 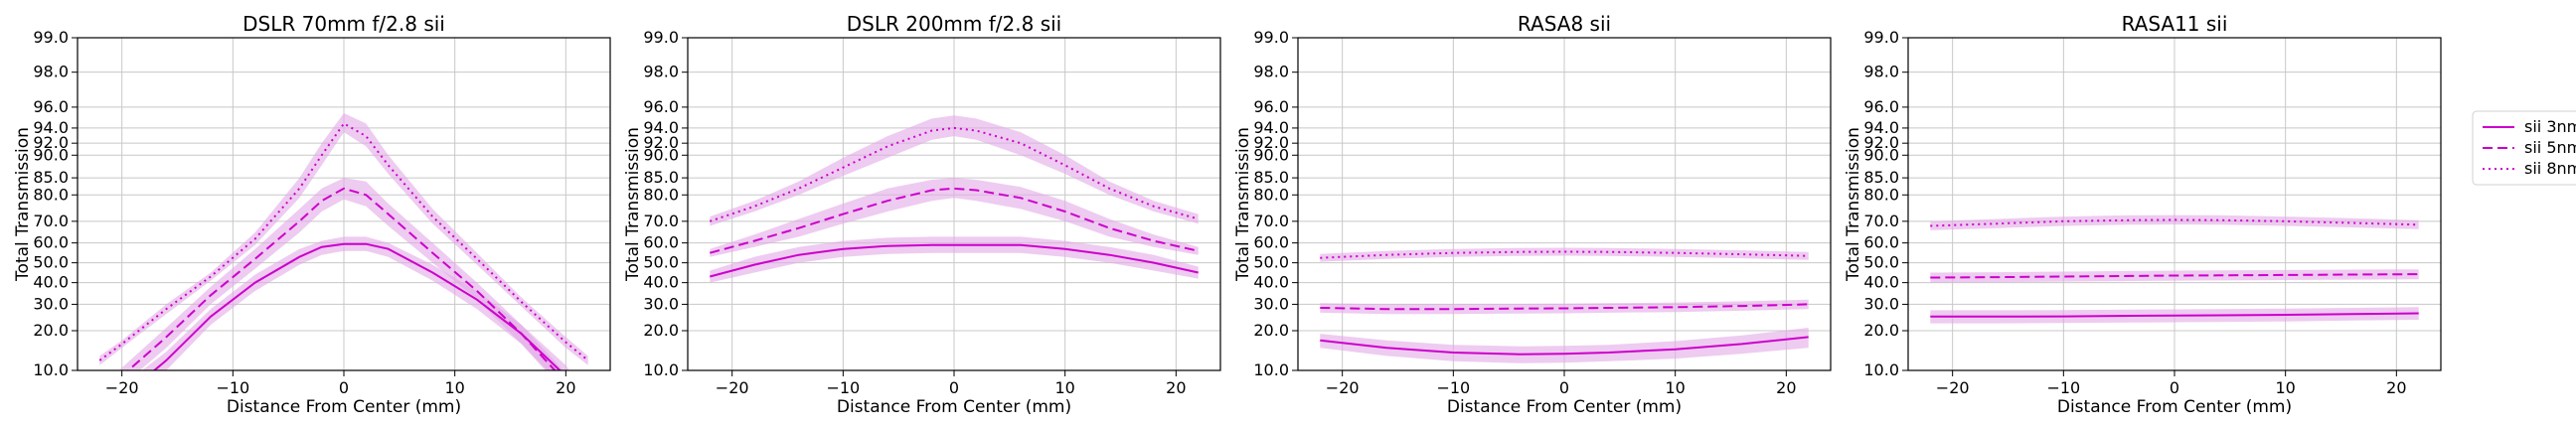 I want to click on chart-title: RASA11 sii, so click(x=2175, y=24).